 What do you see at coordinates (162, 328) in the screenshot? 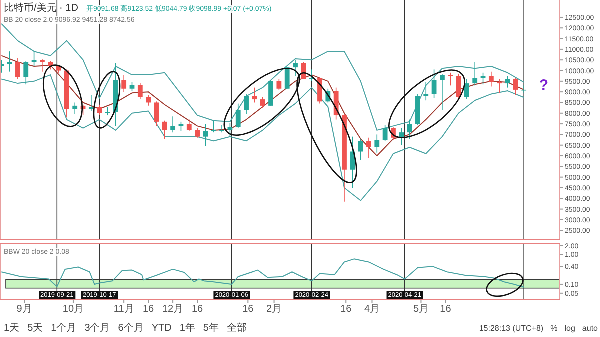
I see `text: YTD` at bounding box center [162, 328].